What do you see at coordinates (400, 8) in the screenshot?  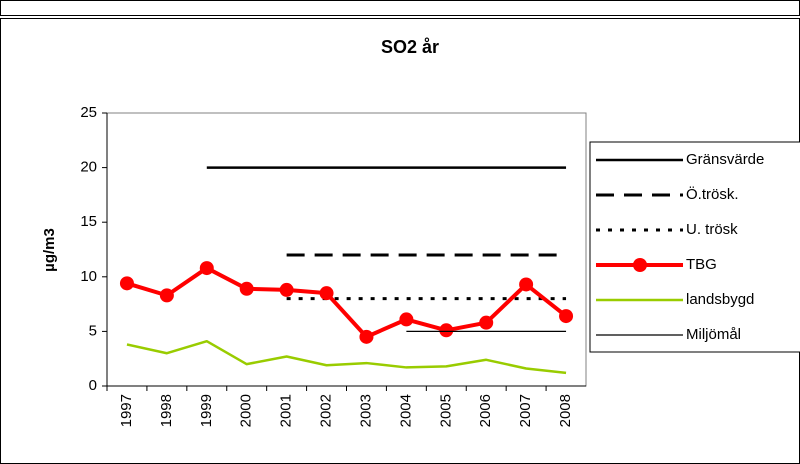 I see `upper-frame` at bounding box center [400, 8].